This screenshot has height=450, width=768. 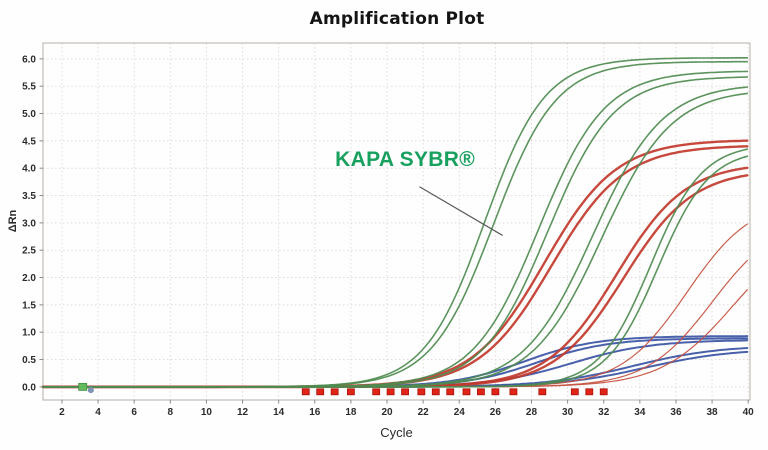 I want to click on x-tick-label: 16, so click(x=315, y=412).